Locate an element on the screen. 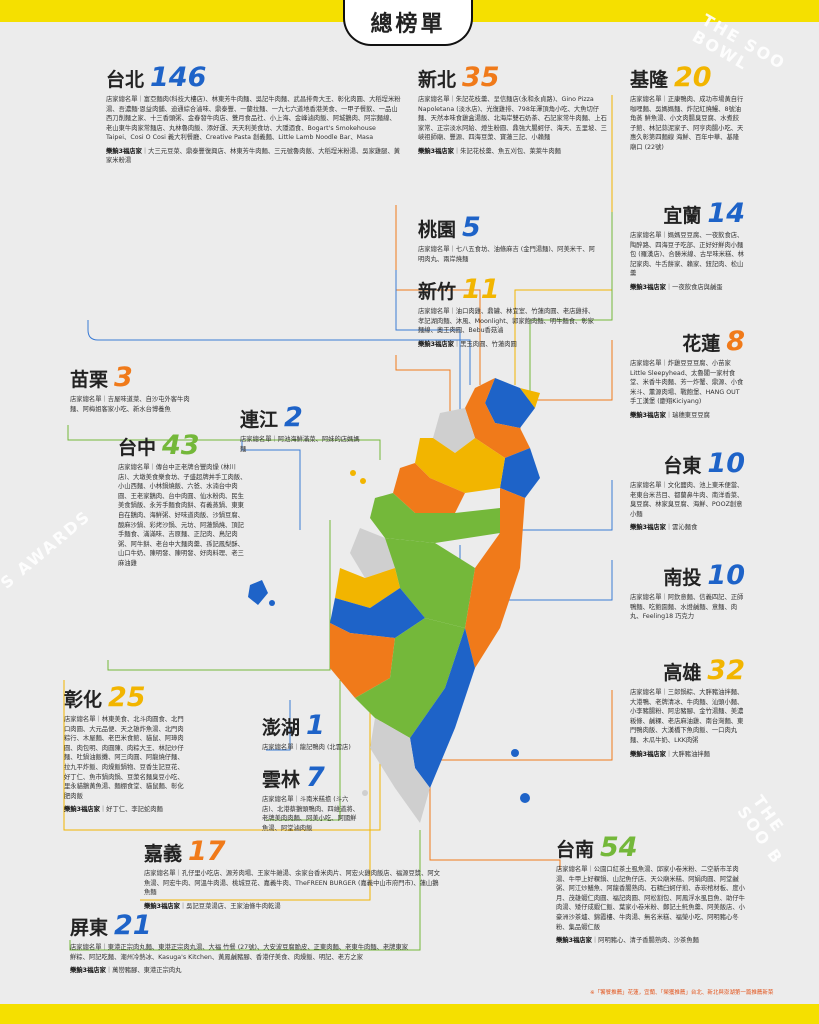 This screenshot has height=1024, width=819. region-name: 南投 is located at coordinates (682, 578).